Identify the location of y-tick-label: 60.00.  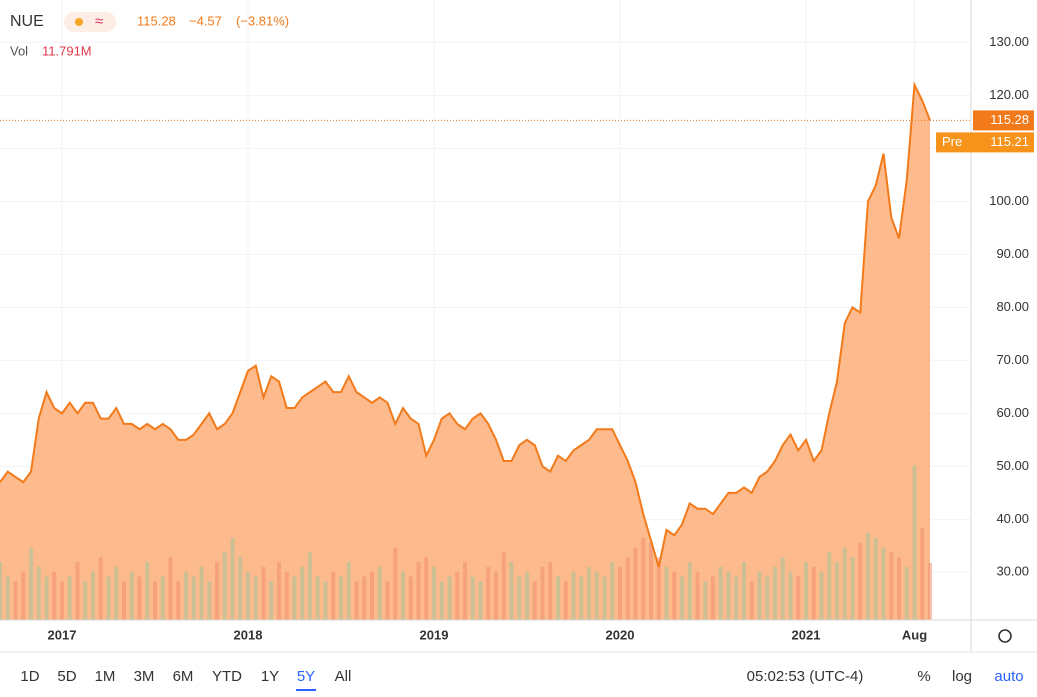
(1012, 412).